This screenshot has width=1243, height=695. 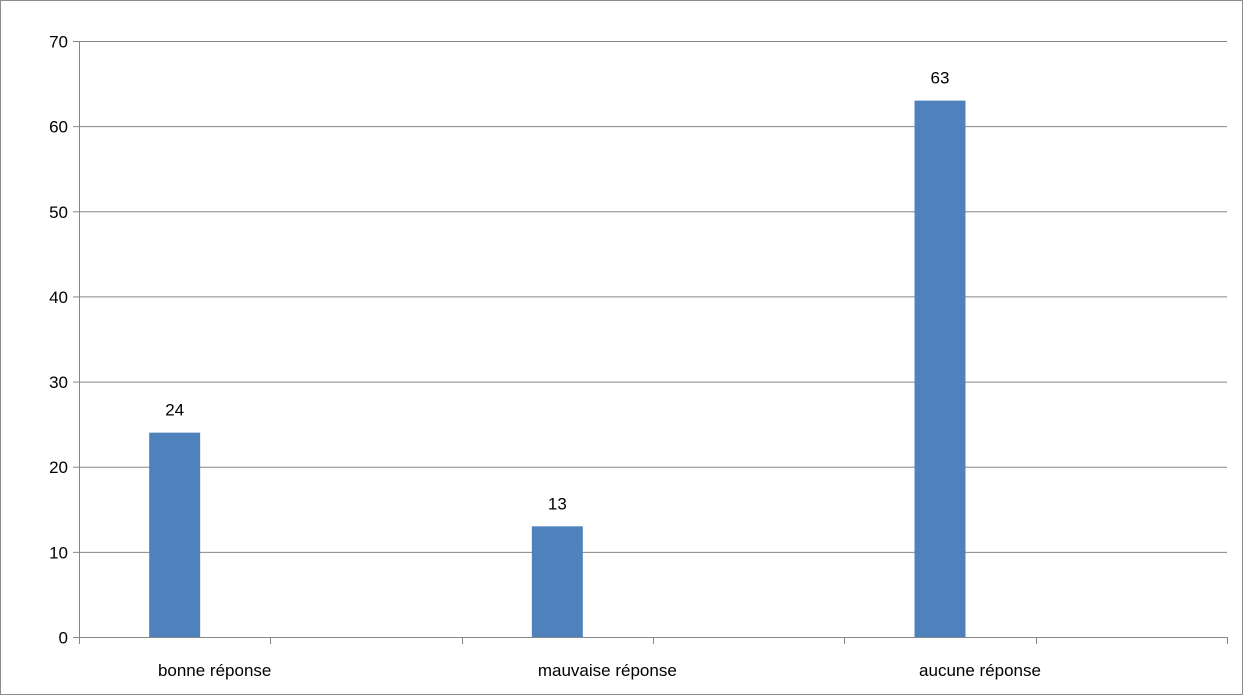 What do you see at coordinates (58, 42) in the screenshot?
I see `y-tick-label: 70` at bounding box center [58, 42].